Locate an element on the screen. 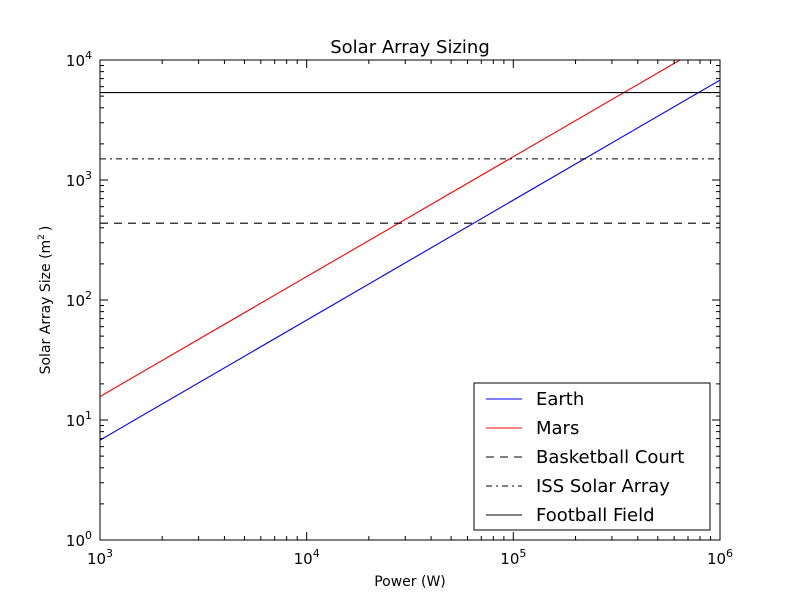 The width and height of the screenshot is (800, 600). y-tick-label: 10² is located at coordinates (79, 299).